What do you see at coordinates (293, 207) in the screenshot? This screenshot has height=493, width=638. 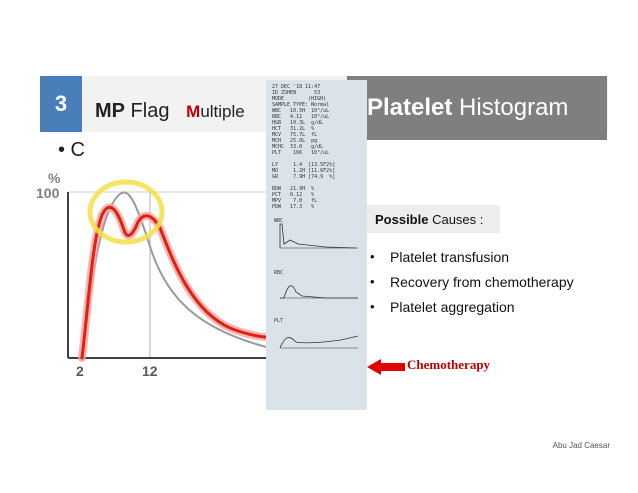 I see `printout-line: PDW 17.3 %` at bounding box center [293, 207].